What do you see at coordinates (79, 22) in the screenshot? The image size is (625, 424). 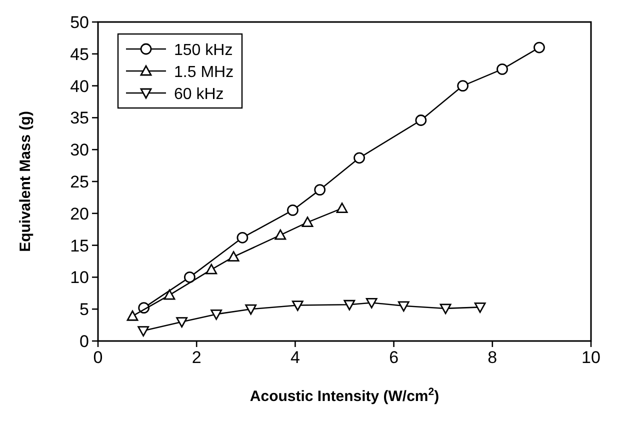 I see `y-tick-label: 50` at bounding box center [79, 22].